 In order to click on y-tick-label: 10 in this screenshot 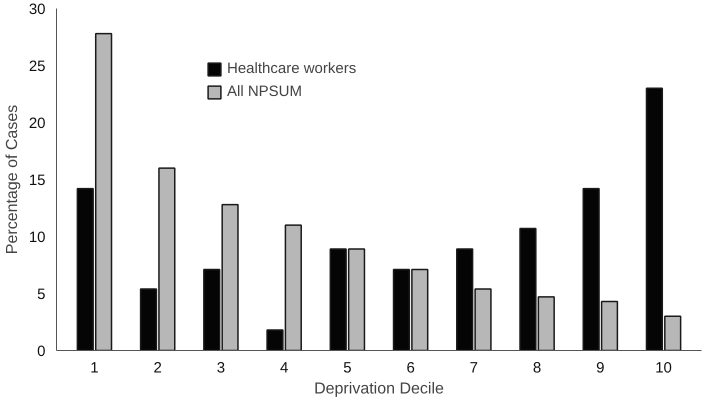, I will do `click(37, 237)`.